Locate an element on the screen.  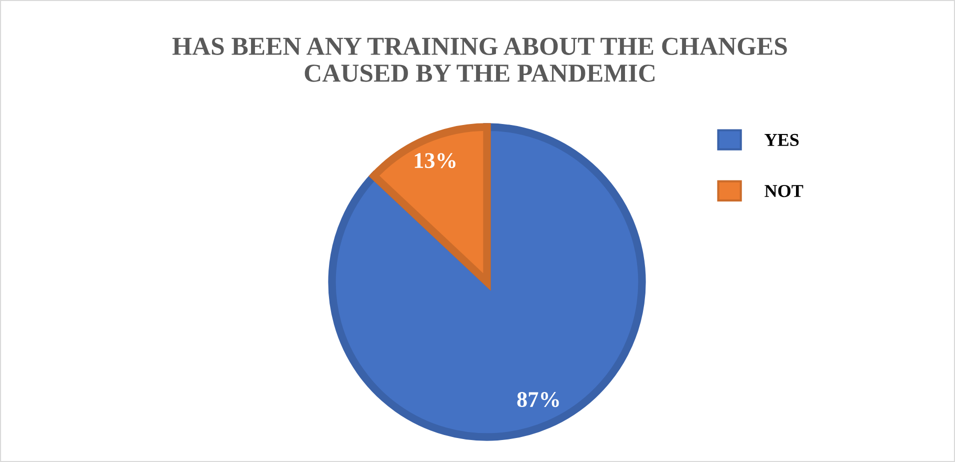
legend-label: YES is located at coordinates (781, 140).